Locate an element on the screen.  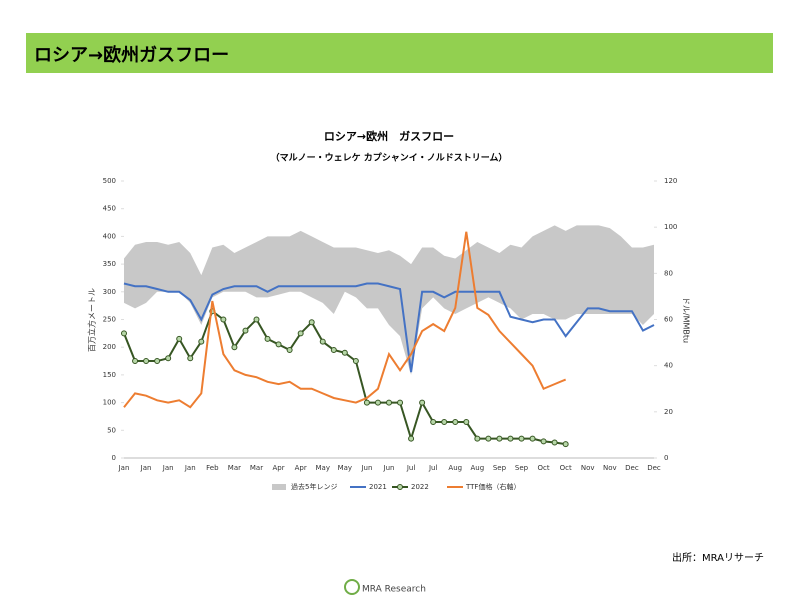
source: 出所：MRAリサーチ is located at coordinates (718, 557).